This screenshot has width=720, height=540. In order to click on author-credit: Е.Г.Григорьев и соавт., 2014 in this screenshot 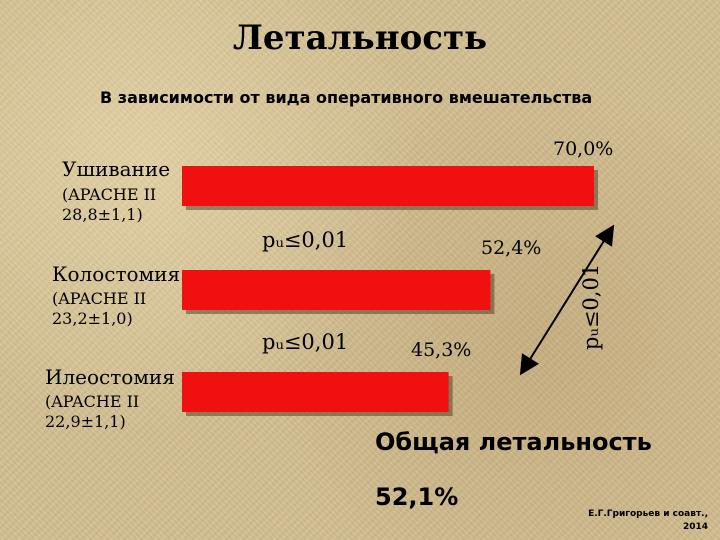, I will do `click(628, 521)`.